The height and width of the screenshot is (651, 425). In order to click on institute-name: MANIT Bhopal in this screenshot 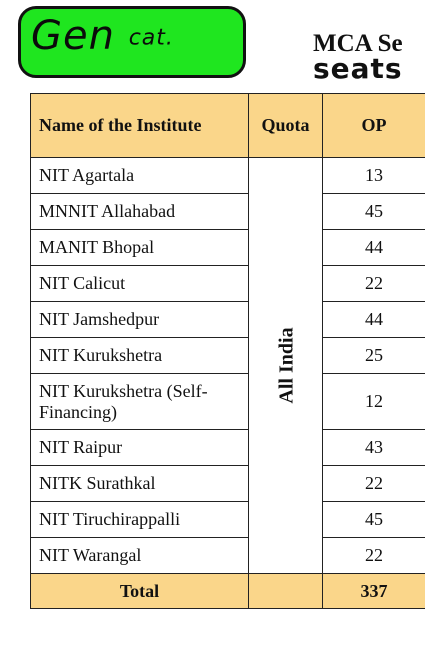, I will do `click(139, 247)`.